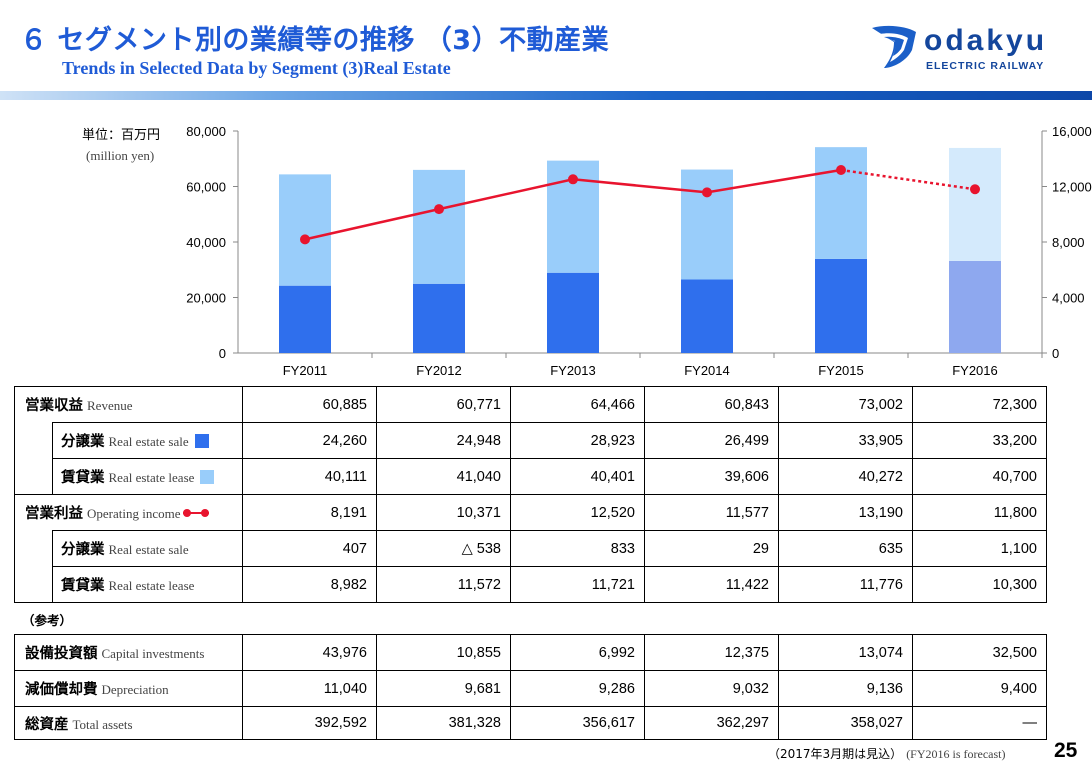 The width and height of the screenshot is (1092, 771). I want to click on table-cell: △ 538, so click(443, 548).